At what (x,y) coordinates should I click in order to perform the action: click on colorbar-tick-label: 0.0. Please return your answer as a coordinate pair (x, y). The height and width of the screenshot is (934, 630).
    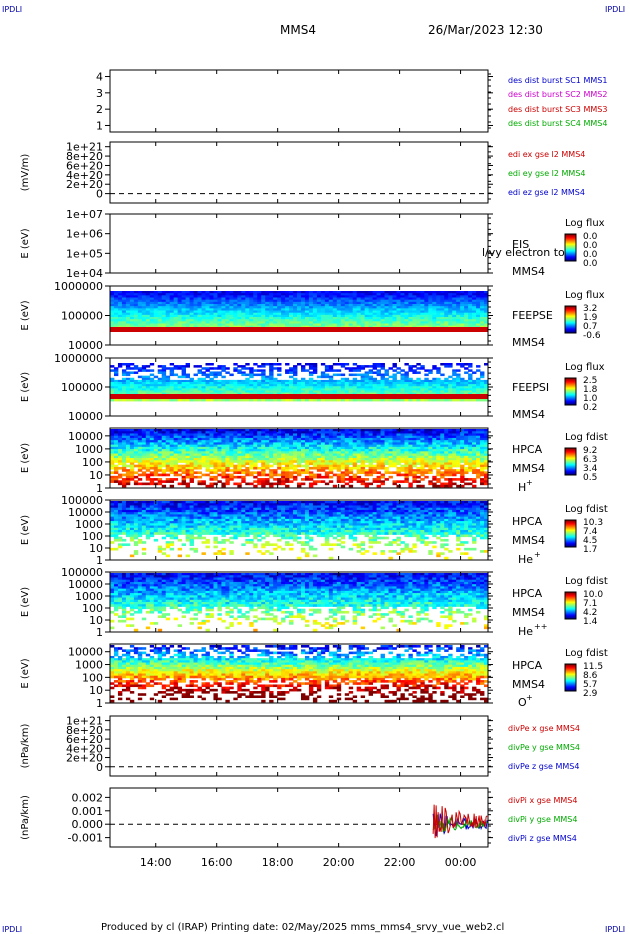
    Looking at the image, I should click on (590, 246).